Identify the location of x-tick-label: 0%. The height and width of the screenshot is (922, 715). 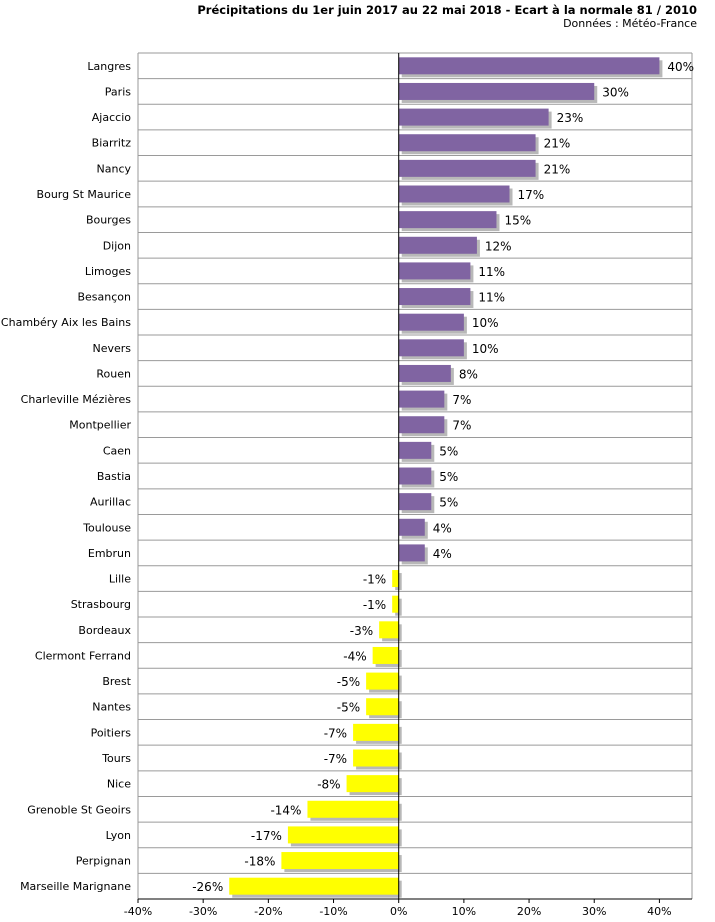
(398, 911).